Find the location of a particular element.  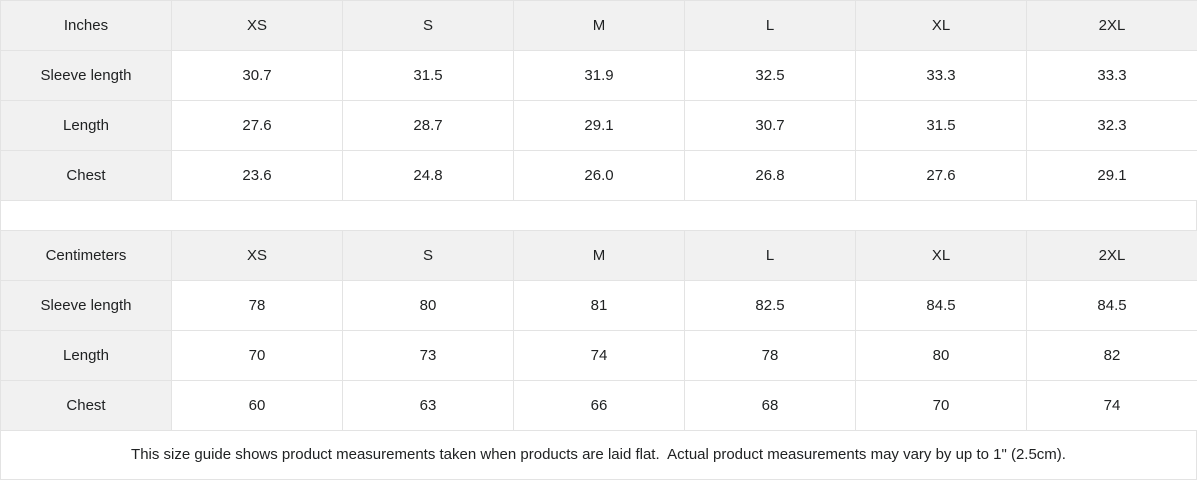

cell-length-s: 28.7 is located at coordinates (428, 125).